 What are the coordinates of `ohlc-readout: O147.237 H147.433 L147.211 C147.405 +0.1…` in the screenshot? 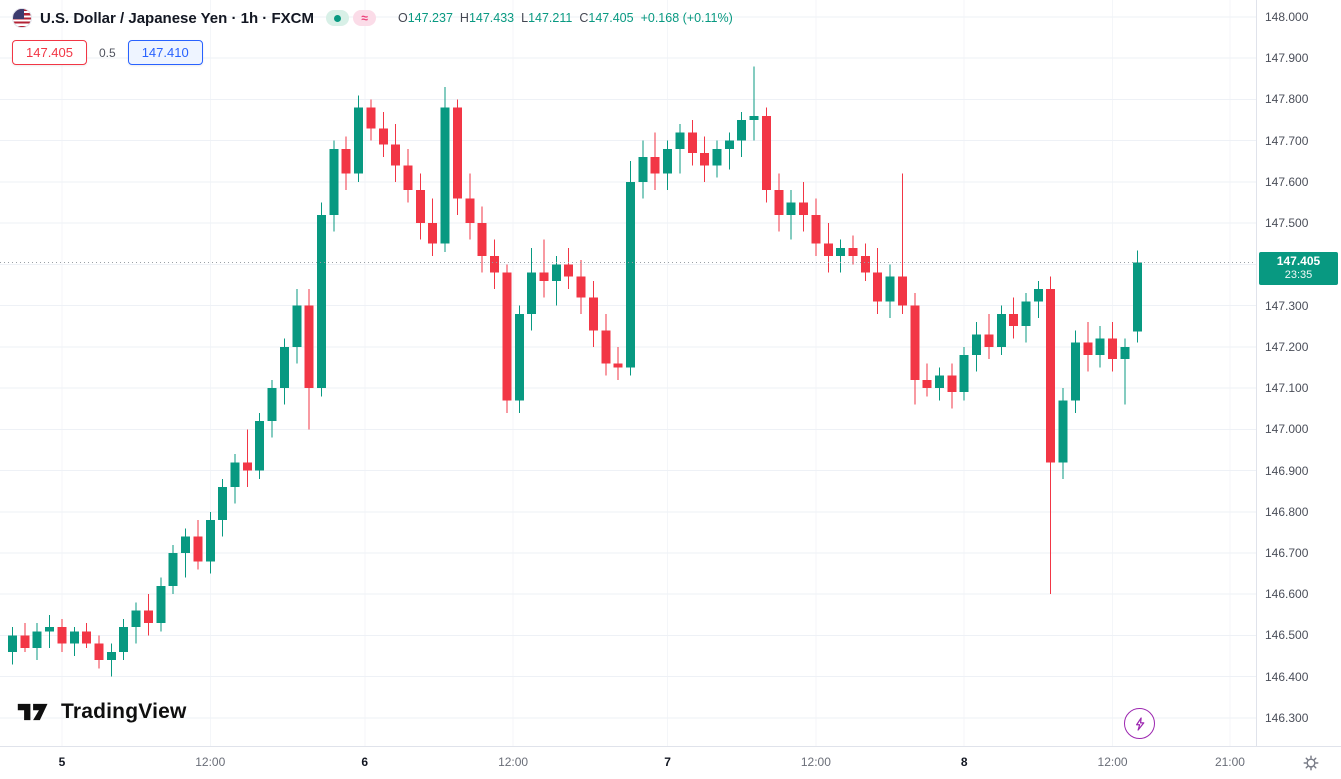 It's located at (565, 18).